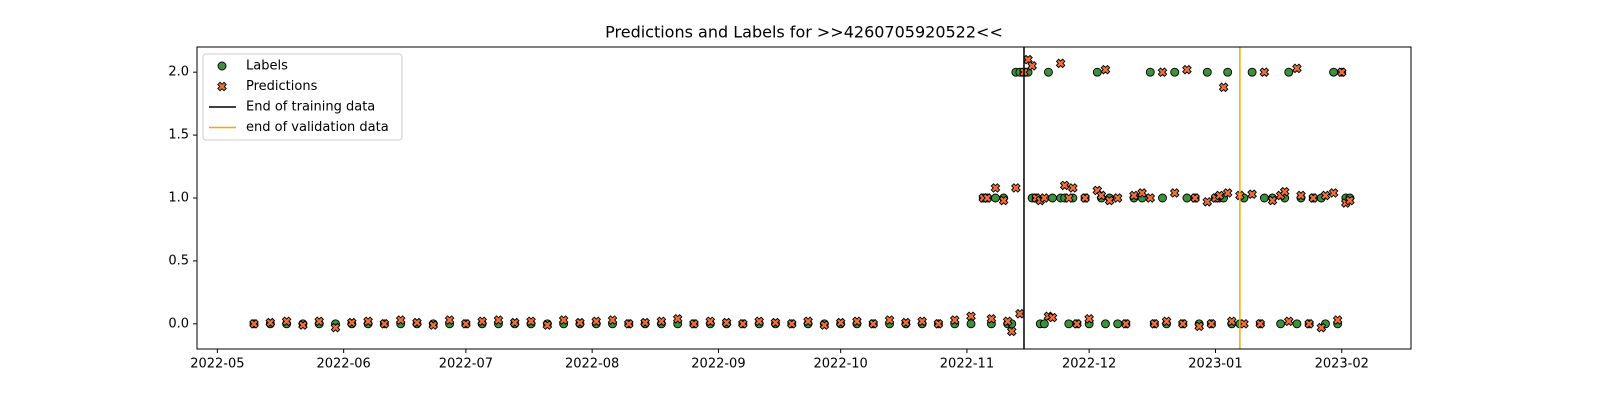 Image resolution: width=1600 pixels, height=400 pixels. Describe the element at coordinates (267, 66) in the screenshot. I see `legend-label: Labels` at that location.